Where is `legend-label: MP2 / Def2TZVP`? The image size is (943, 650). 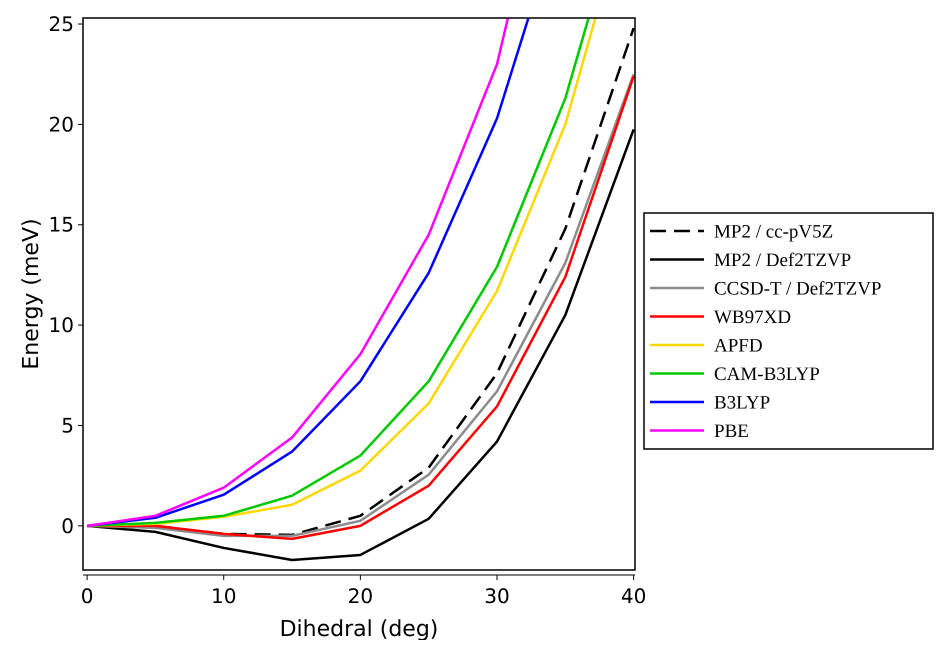
legend-label: MP2 / Def2TZVP is located at coordinates (783, 261).